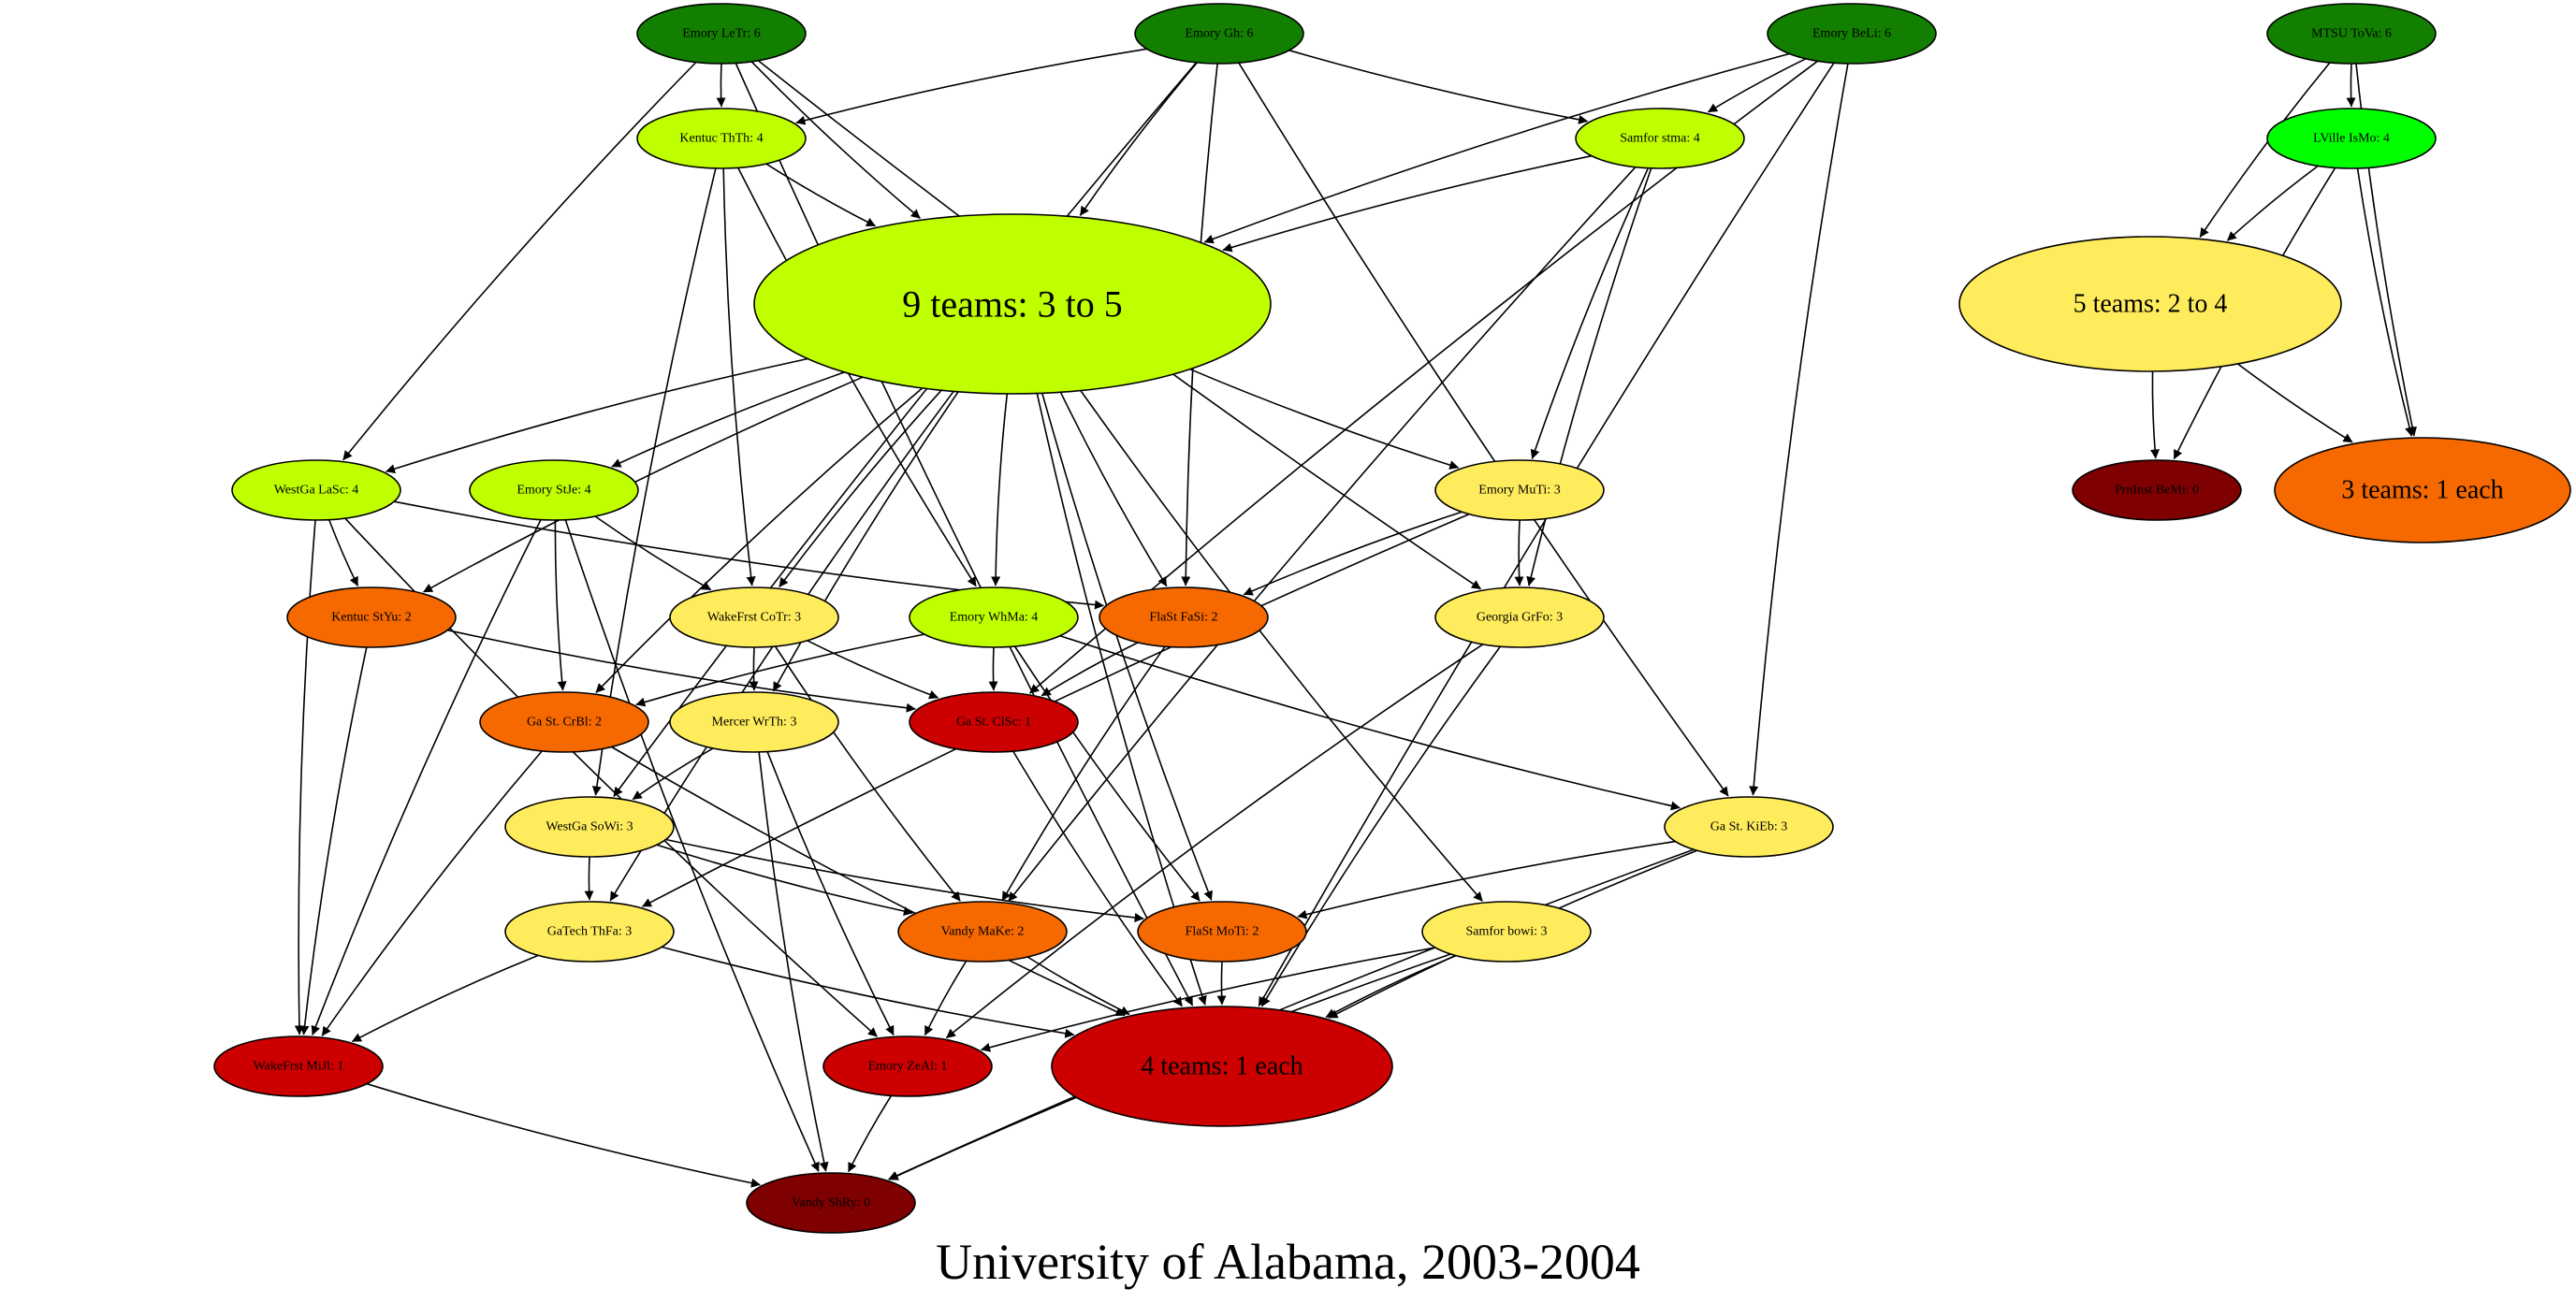  I want to click on edge-thth-to-cotr, so click(739, 377).